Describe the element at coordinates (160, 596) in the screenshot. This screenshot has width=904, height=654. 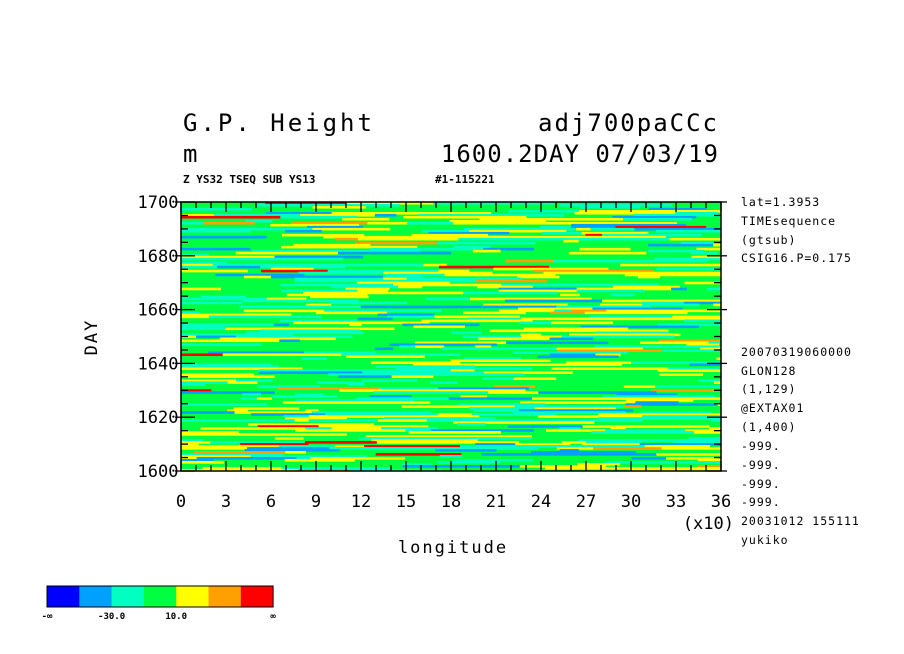
I see `colorbar-frame` at that location.